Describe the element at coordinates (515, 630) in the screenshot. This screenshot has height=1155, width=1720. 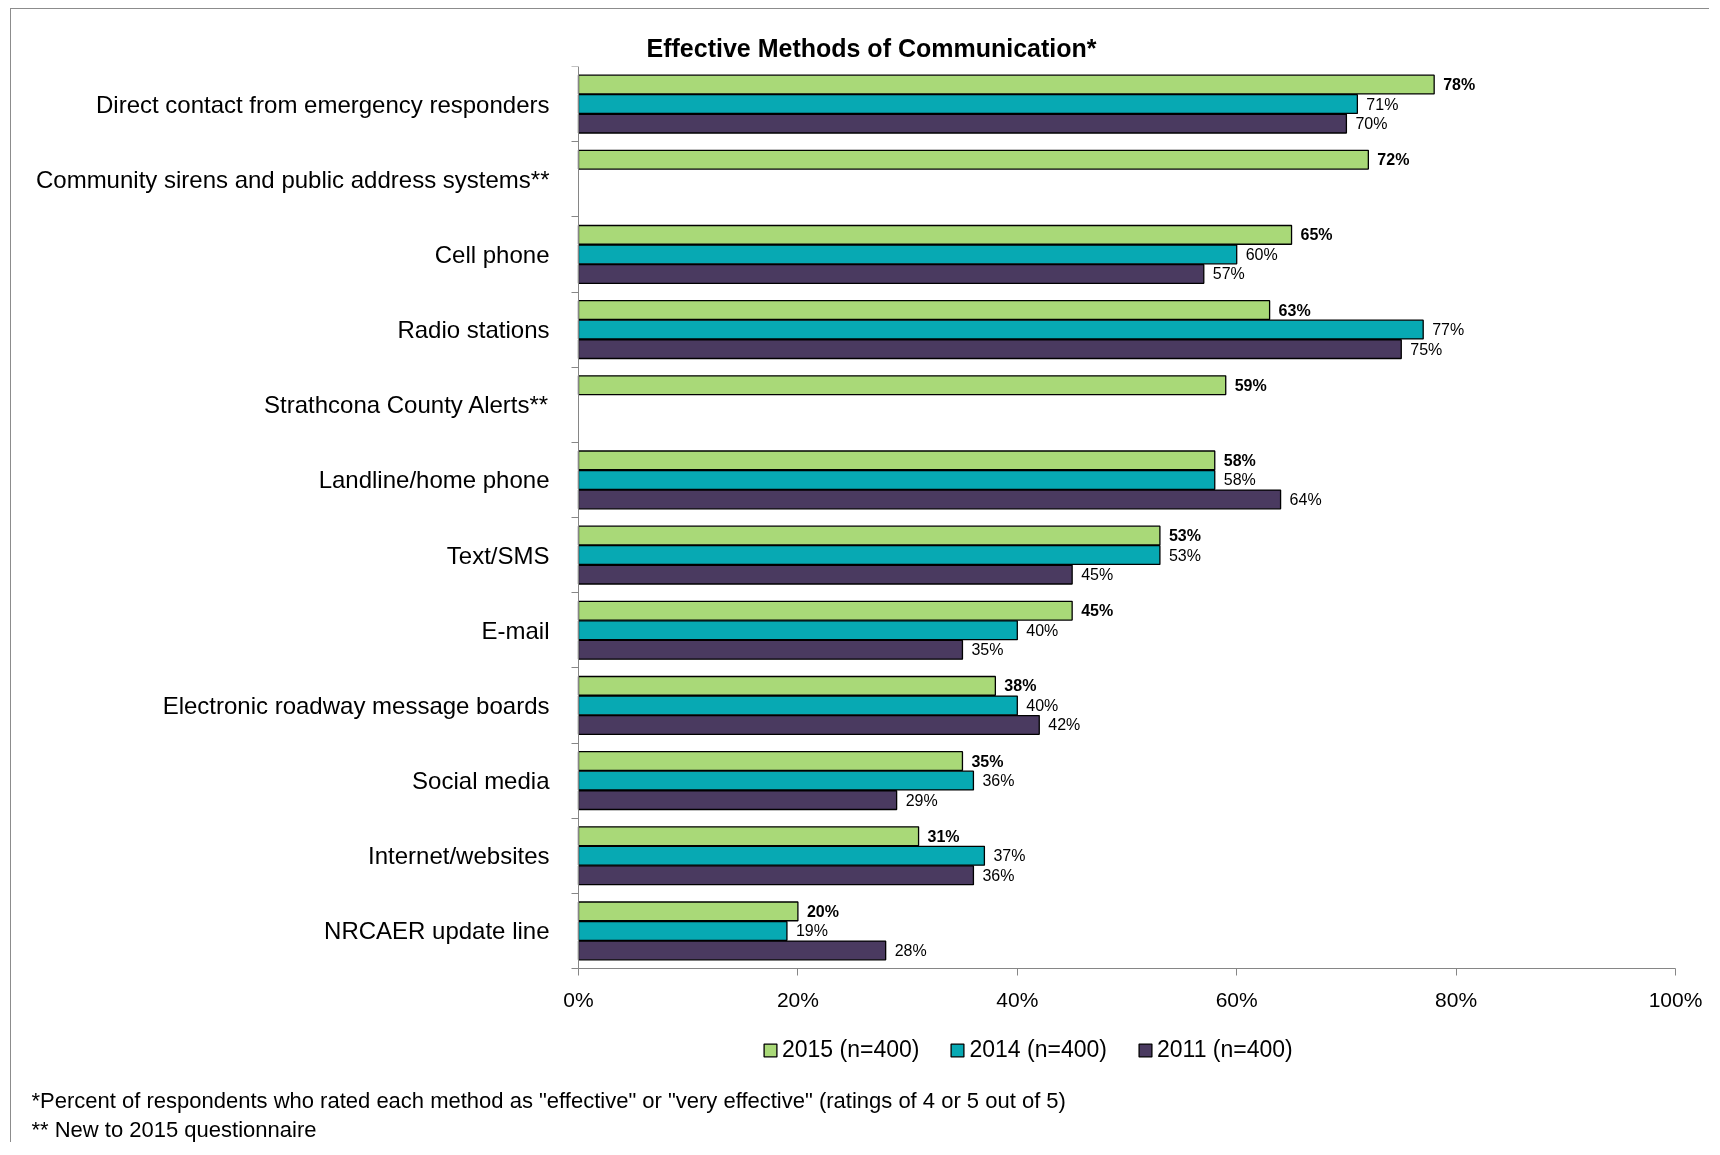
I see `y-tick-label: E-mail` at that location.